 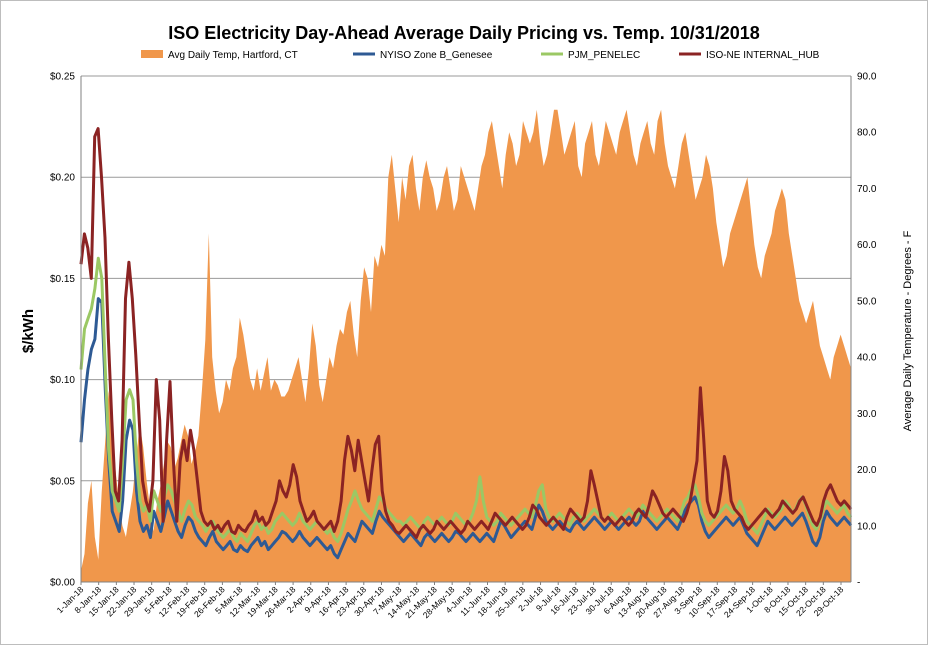 What do you see at coordinates (604, 55) in the screenshot?
I see `legend-label: PJM_PENELEC` at bounding box center [604, 55].